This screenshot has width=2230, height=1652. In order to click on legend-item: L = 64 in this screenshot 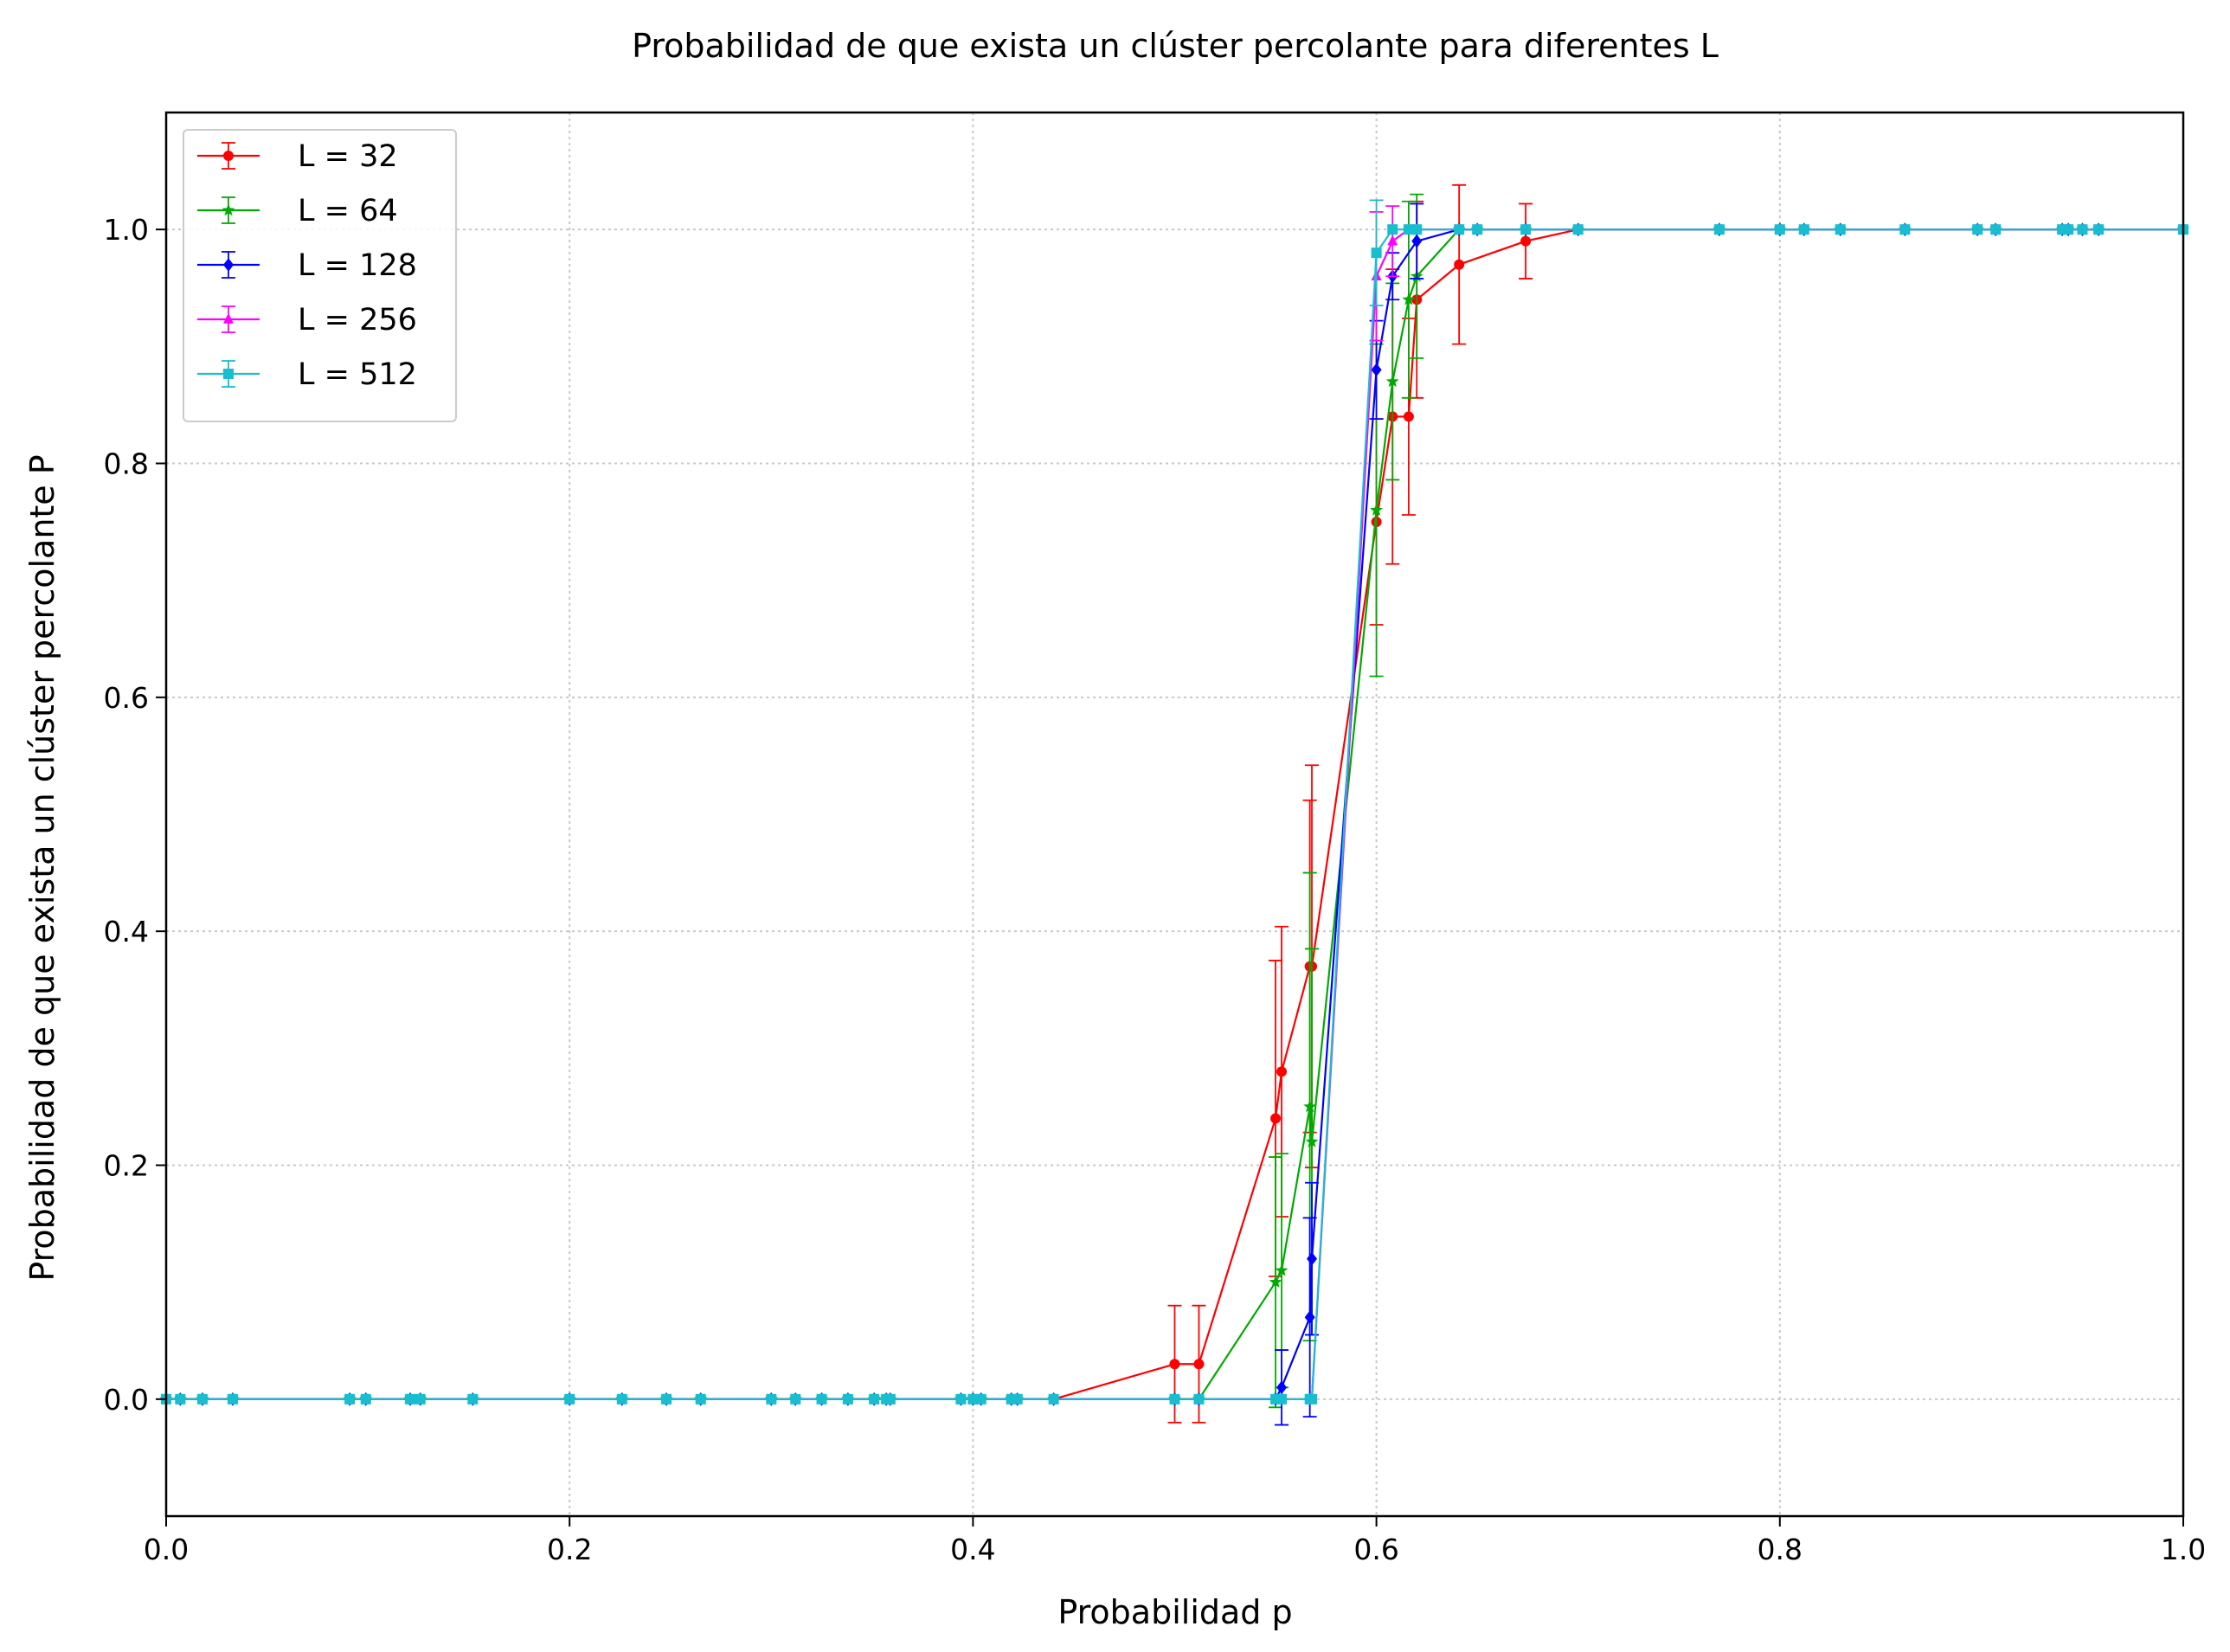, I will do `click(297, 211)`.